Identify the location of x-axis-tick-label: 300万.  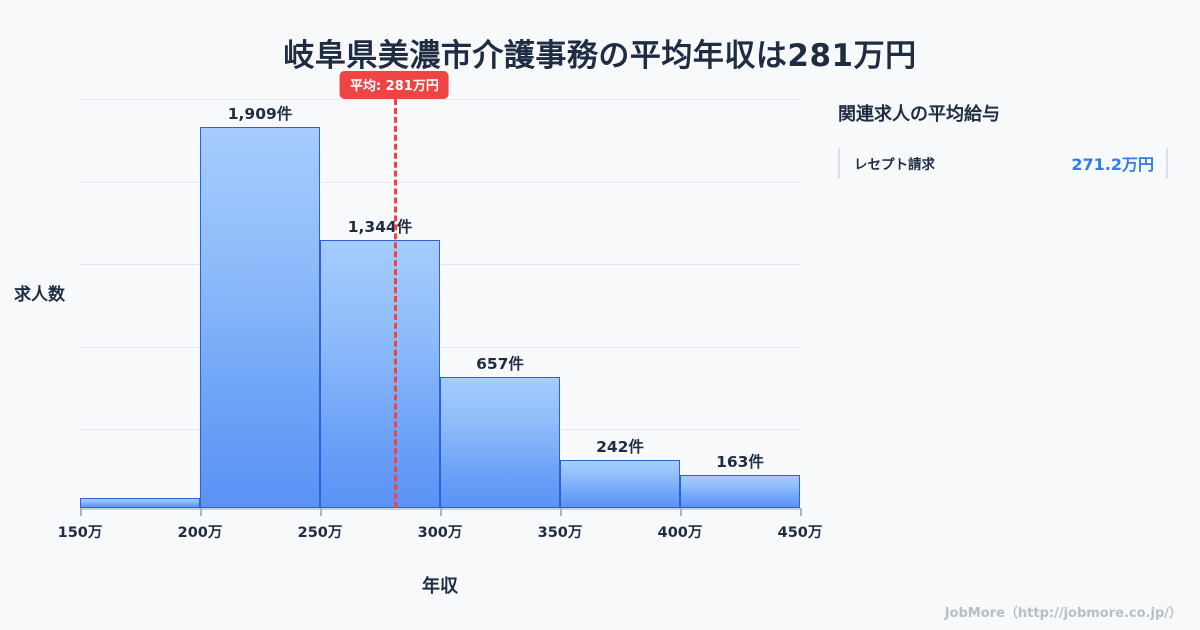
(440, 533).